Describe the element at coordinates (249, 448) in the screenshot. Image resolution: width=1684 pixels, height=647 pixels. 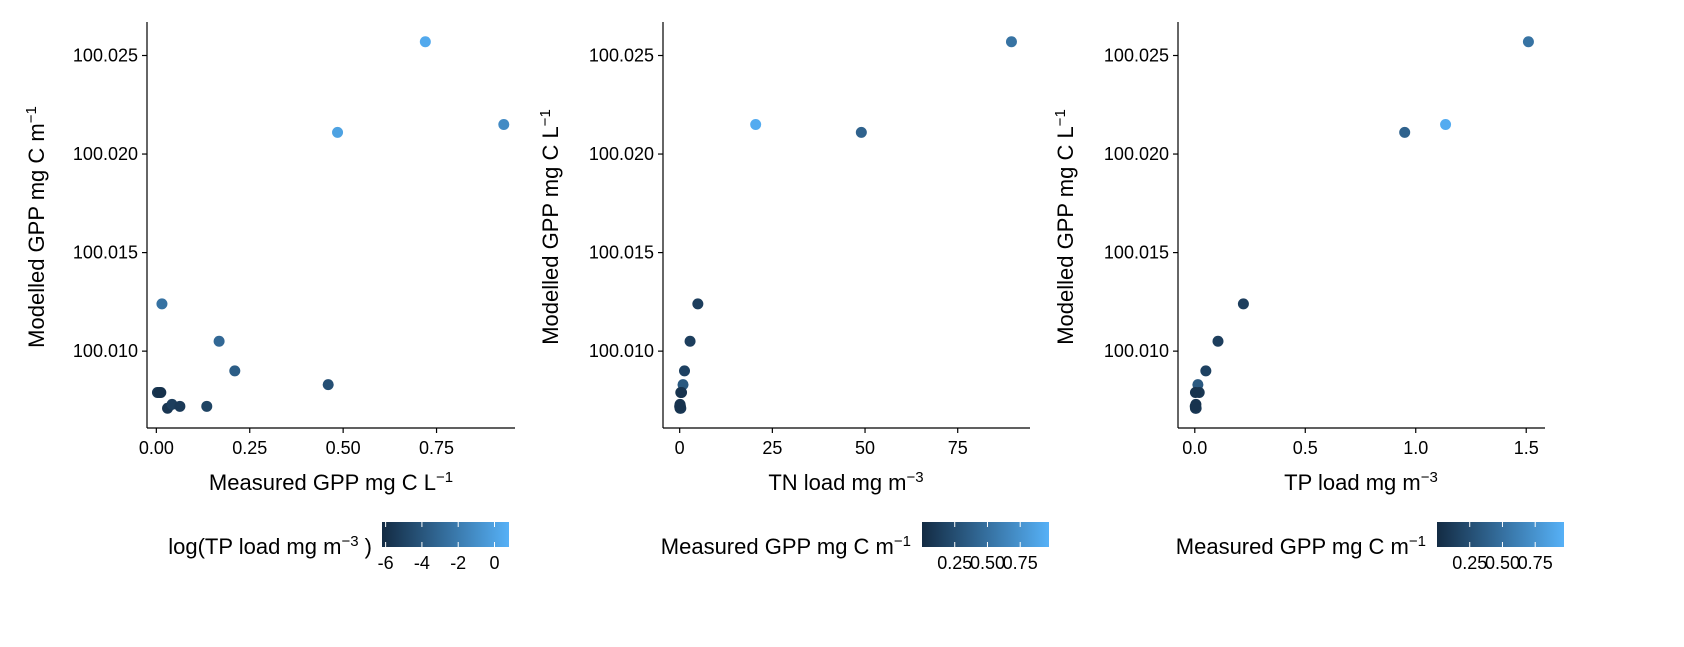
I see `x-tick-label: 0.25` at that location.